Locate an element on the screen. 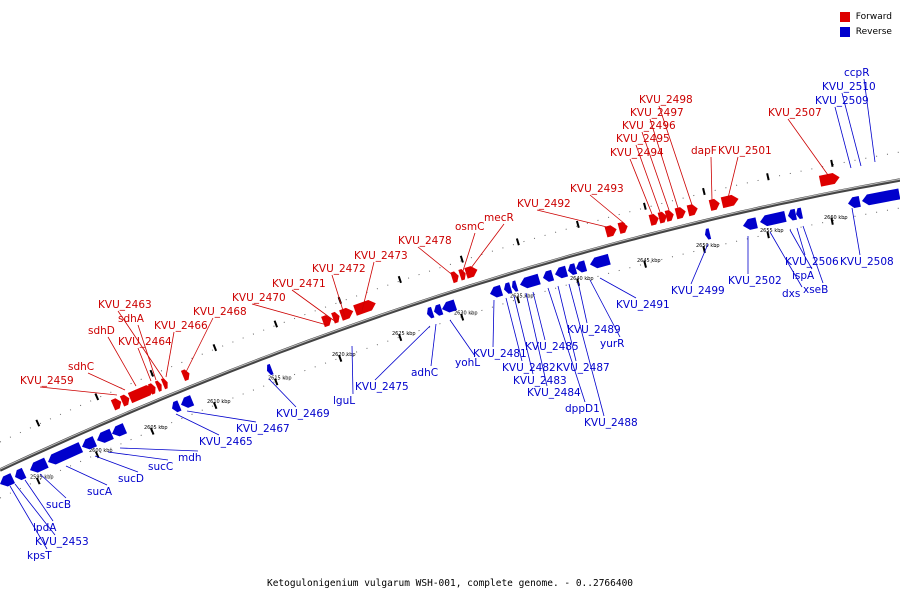 The width and height of the screenshot is (900, 600). tick-label: 2640 kbp is located at coordinates (582, 279).